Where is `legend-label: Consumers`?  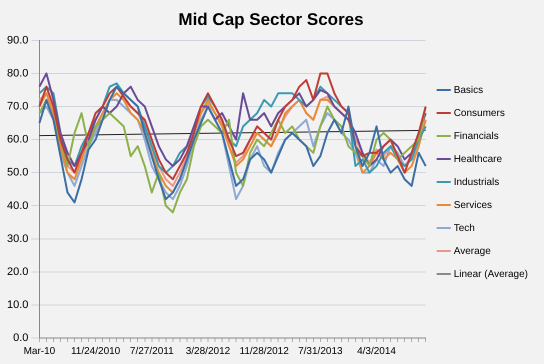 legend-label: Consumers is located at coordinates (479, 113).